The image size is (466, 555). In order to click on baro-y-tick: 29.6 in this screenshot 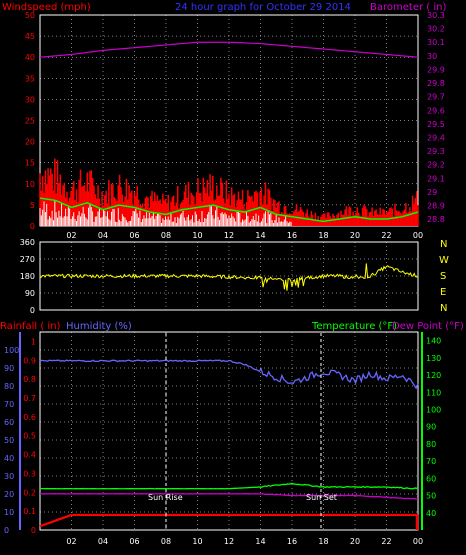, I will do `click(436, 110)`.